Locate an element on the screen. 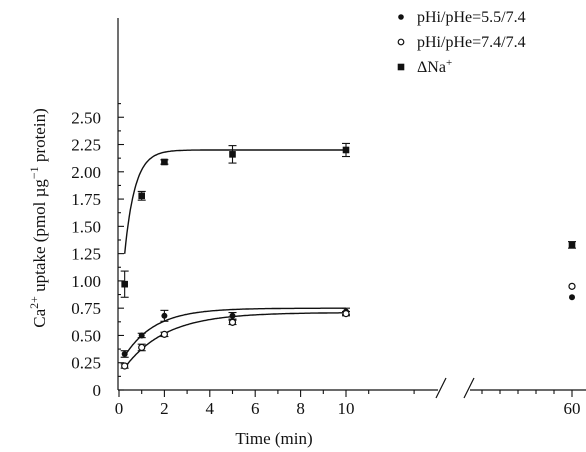 This screenshot has height=452, width=586. legend-item: pHi/pHe=7.4/7.4 is located at coordinates (461, 42).